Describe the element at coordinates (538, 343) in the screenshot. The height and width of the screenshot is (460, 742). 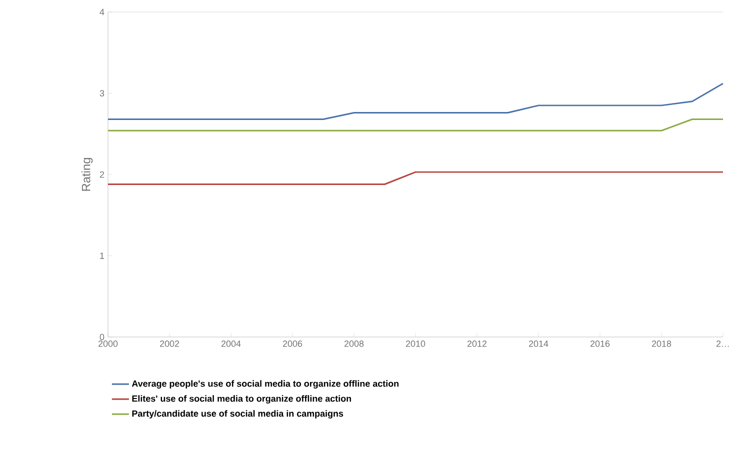
I see `x-tick-label: 2014` at that location.